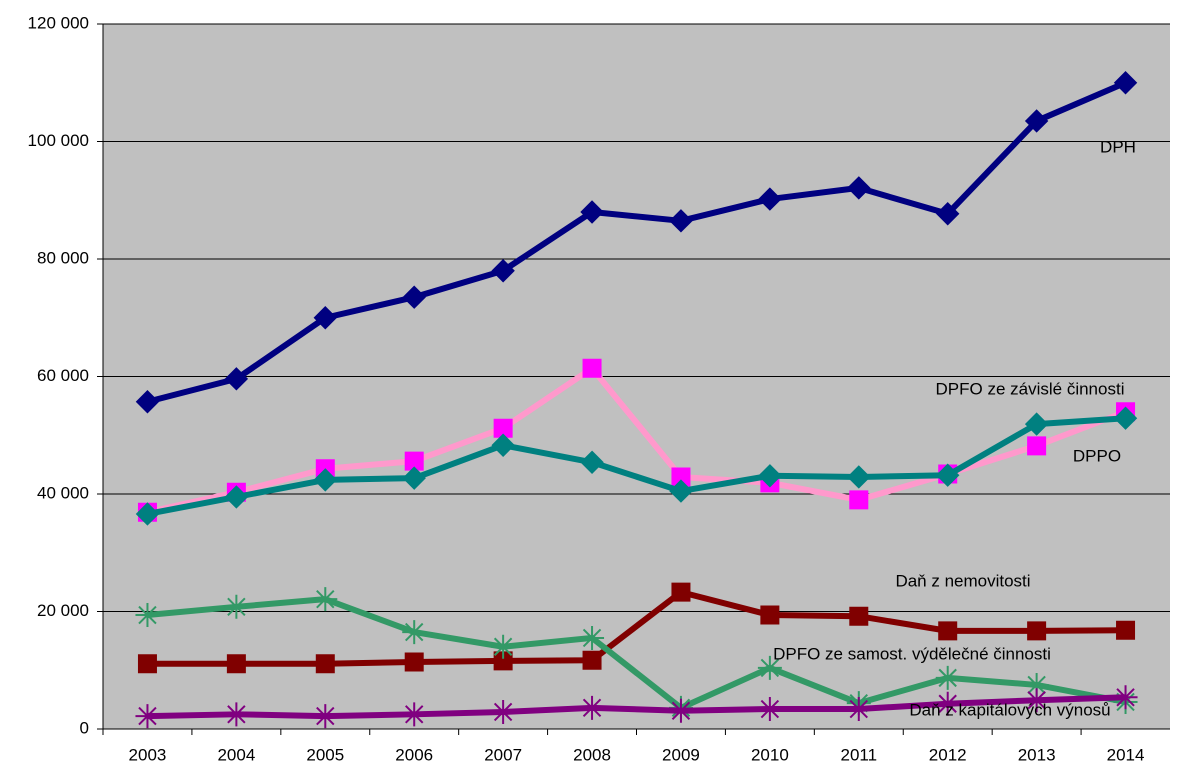 The width and height of the screenshot is (1187, 769). What do you see at coordinates (63, 610) in the screenshot?
I see `y-tick-label: 20 000` at bounding box center [63, 610].